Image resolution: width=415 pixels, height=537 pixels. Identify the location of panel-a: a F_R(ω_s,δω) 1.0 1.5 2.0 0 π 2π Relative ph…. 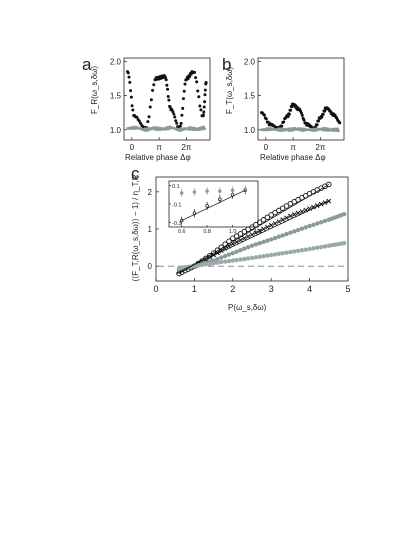
(146, 108).